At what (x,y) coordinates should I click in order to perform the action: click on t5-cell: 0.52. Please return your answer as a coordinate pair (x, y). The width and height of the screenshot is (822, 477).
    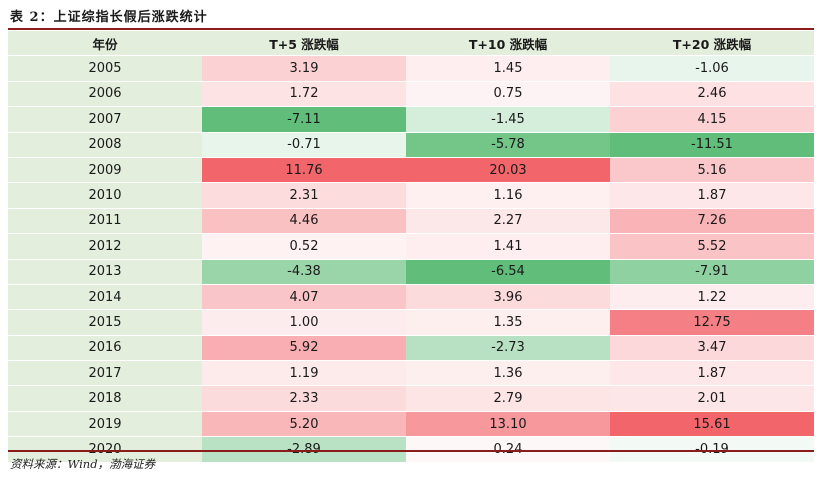
    Looking at the image, I should click on (304, 246).